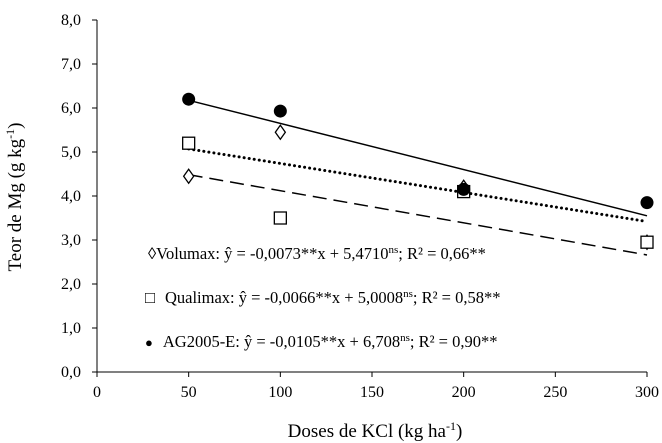 The image size is (662, 443). Describe the element at coordinates (71, 372) in the screenshot. I see `y-tick-label: 0,0` at that location.